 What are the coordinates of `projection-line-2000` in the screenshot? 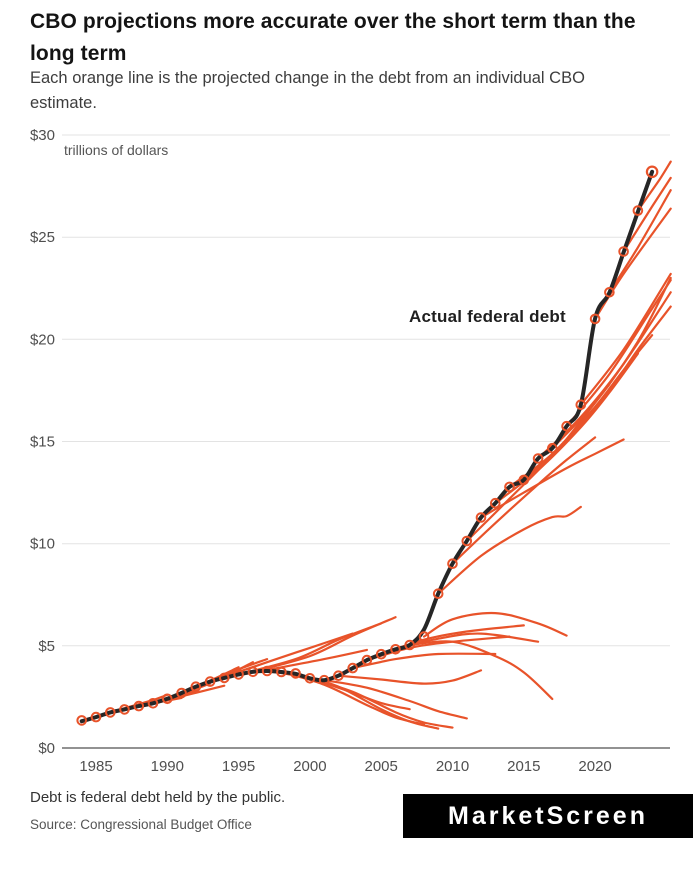 It's located at (381, 703).